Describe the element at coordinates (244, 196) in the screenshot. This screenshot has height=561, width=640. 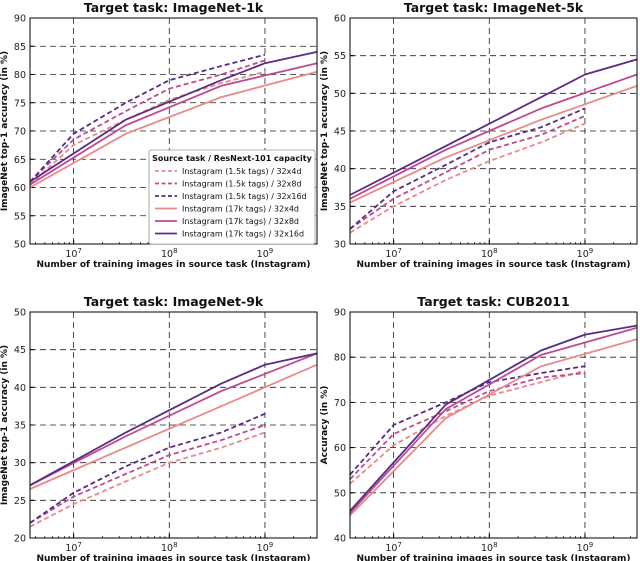
I see `legend-label-3: Instagram (1.5k tags) / 32x16d` at that location.